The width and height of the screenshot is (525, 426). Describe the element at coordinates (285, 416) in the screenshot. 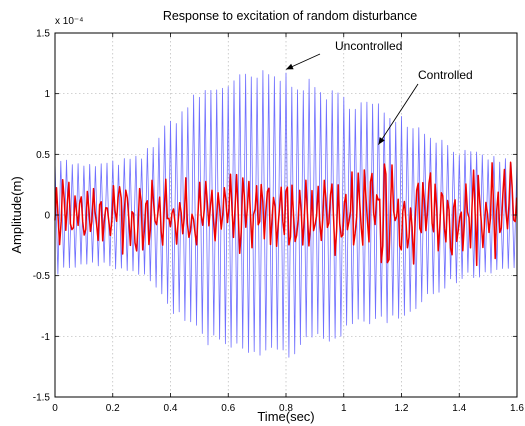

I see `x-axis-label: Time(sec)` at that location.